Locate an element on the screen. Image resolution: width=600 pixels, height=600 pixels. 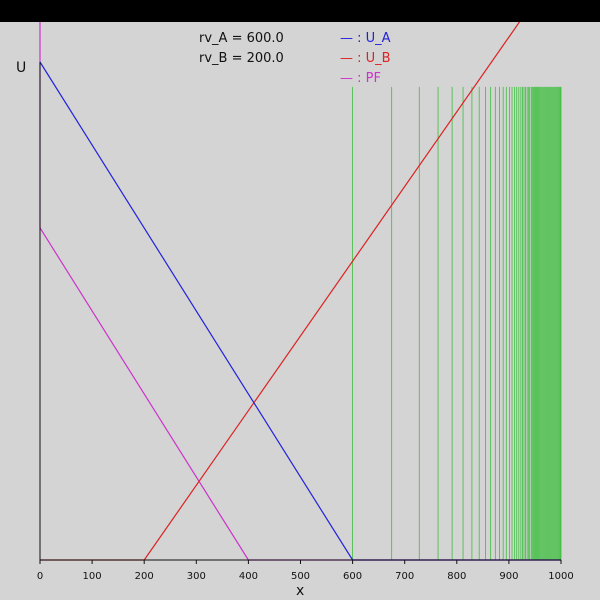
x-tick-label-700: 700 is located at coordinates (404, 576).